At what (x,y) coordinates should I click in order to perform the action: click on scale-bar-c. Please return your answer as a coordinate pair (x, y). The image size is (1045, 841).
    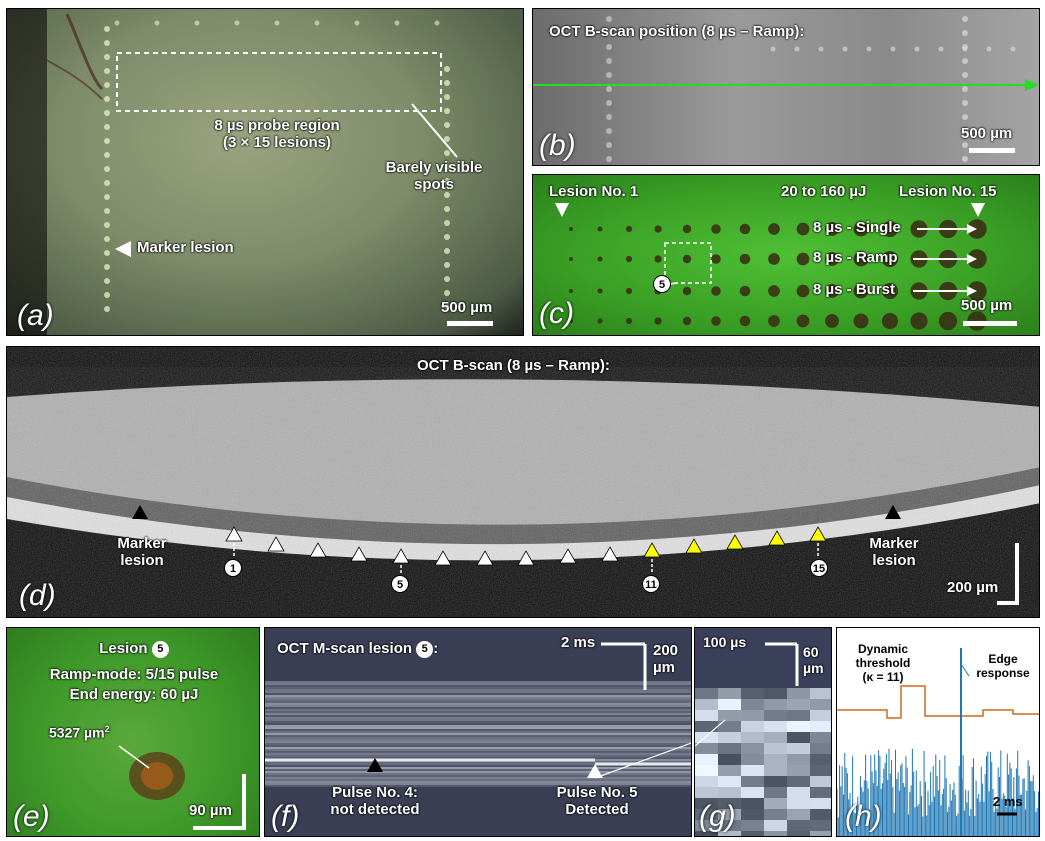
    Looking at the image, I should click on (990, 323).